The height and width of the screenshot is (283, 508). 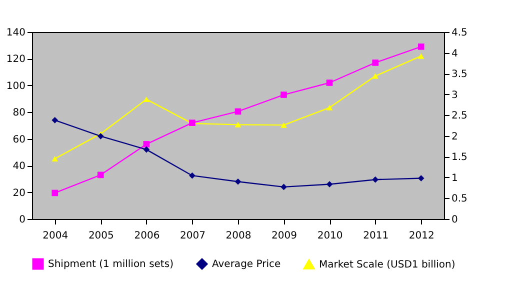 What do you see at coordinates (285, 236) in the screenshot?
I see `x-tick-label: 2009` at bounding box center [285, 236].